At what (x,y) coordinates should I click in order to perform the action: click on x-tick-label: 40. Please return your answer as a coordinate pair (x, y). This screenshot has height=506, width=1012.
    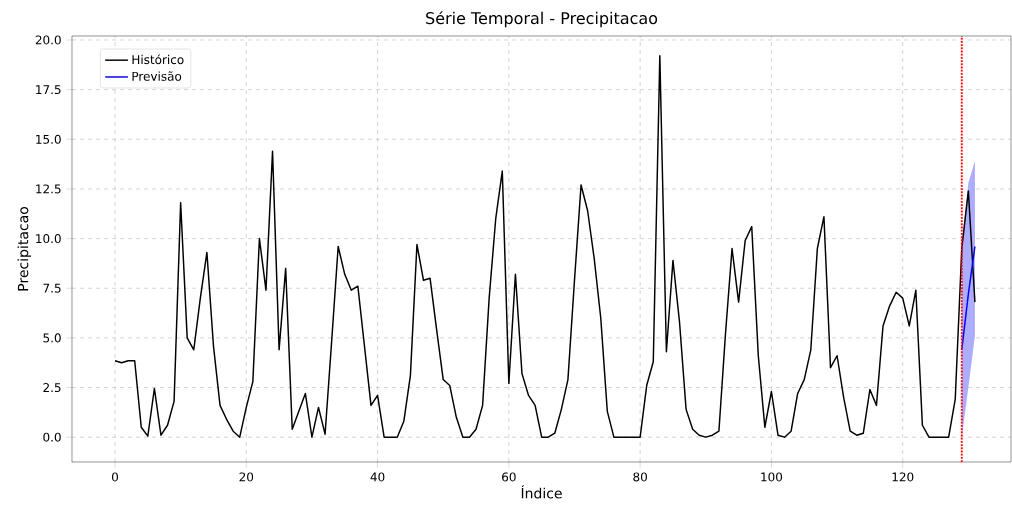
    Looking at the image, I should click on (377, 477).